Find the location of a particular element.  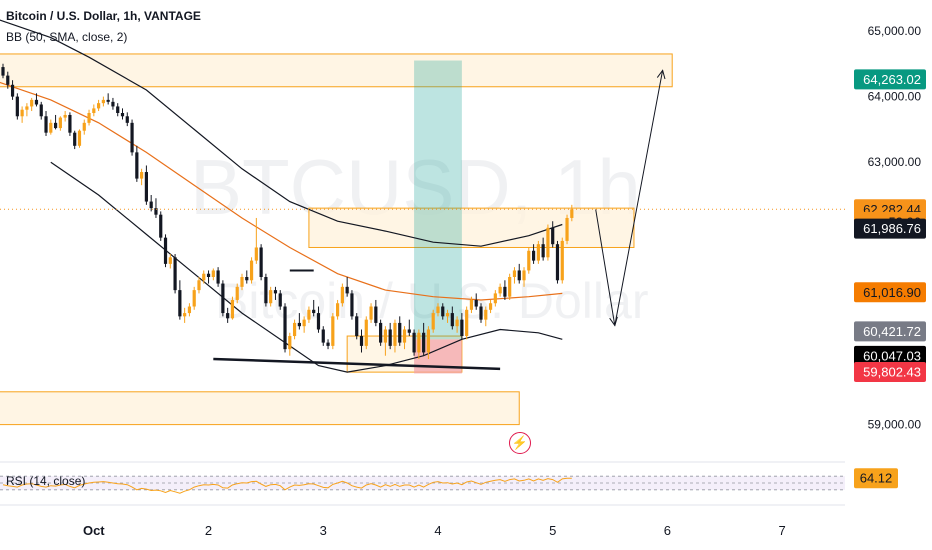

price-label-text: 61,986.76 is located at coordinates (892, 228).